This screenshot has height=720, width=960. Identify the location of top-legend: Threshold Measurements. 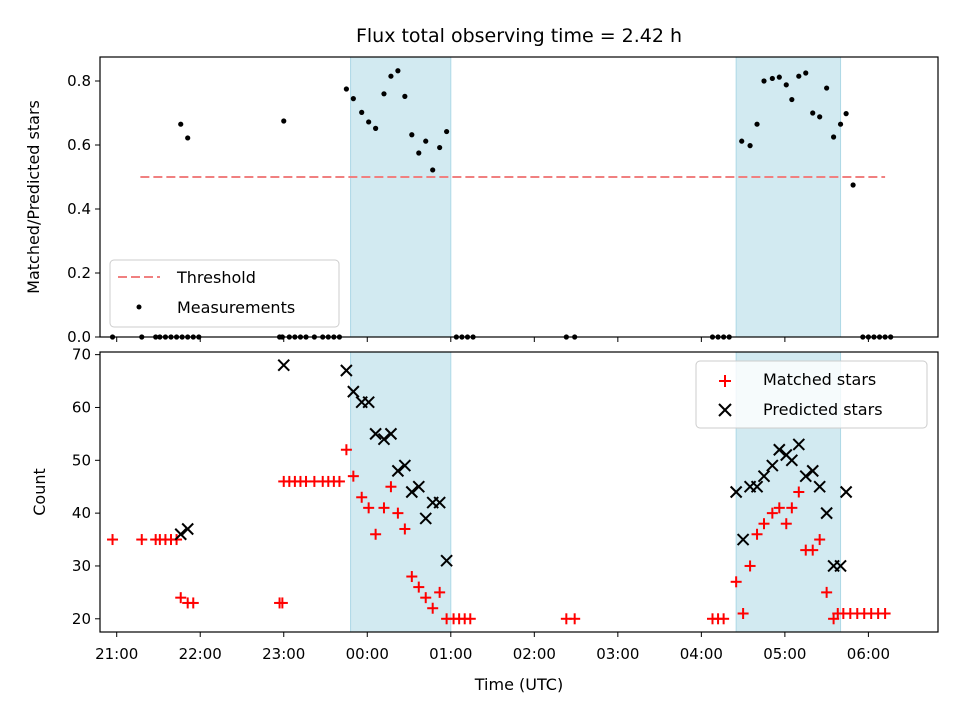
(224, 293).